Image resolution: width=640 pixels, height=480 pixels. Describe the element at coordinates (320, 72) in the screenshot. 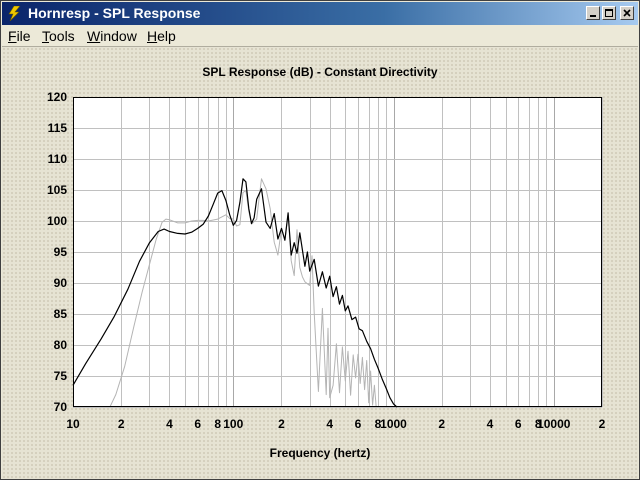

I see `chart-title: SPL Response (dB) - Constant Directivity` at that location.